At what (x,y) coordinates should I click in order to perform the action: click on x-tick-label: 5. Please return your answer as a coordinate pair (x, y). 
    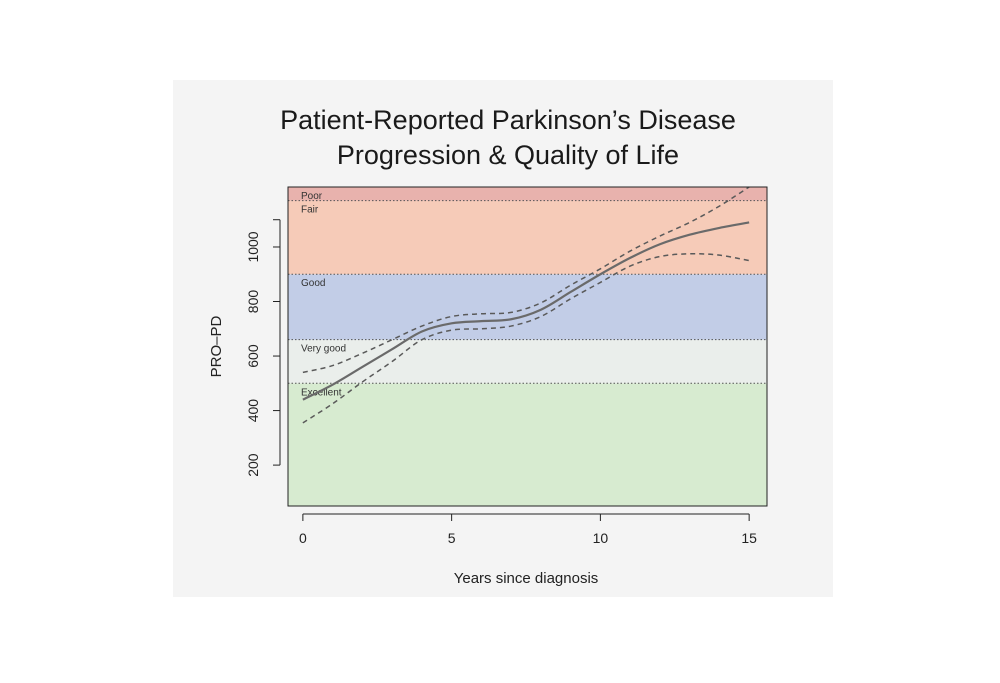
    Looking at the image, I should click on (452, 538).